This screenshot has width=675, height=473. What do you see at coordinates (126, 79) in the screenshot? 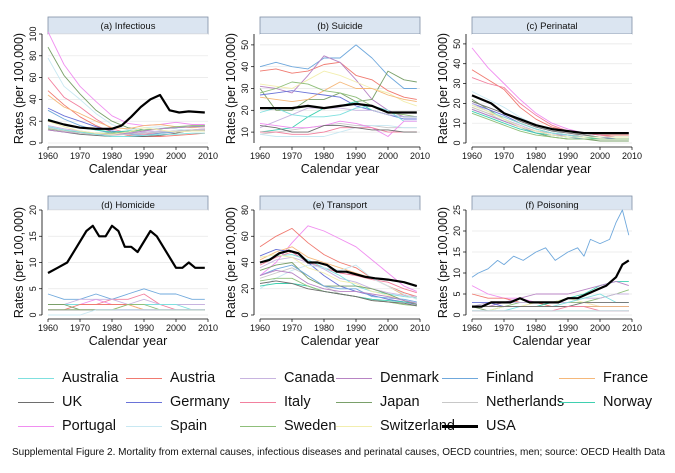
I see `series-line-portugal` at bounding box center [126, 79].